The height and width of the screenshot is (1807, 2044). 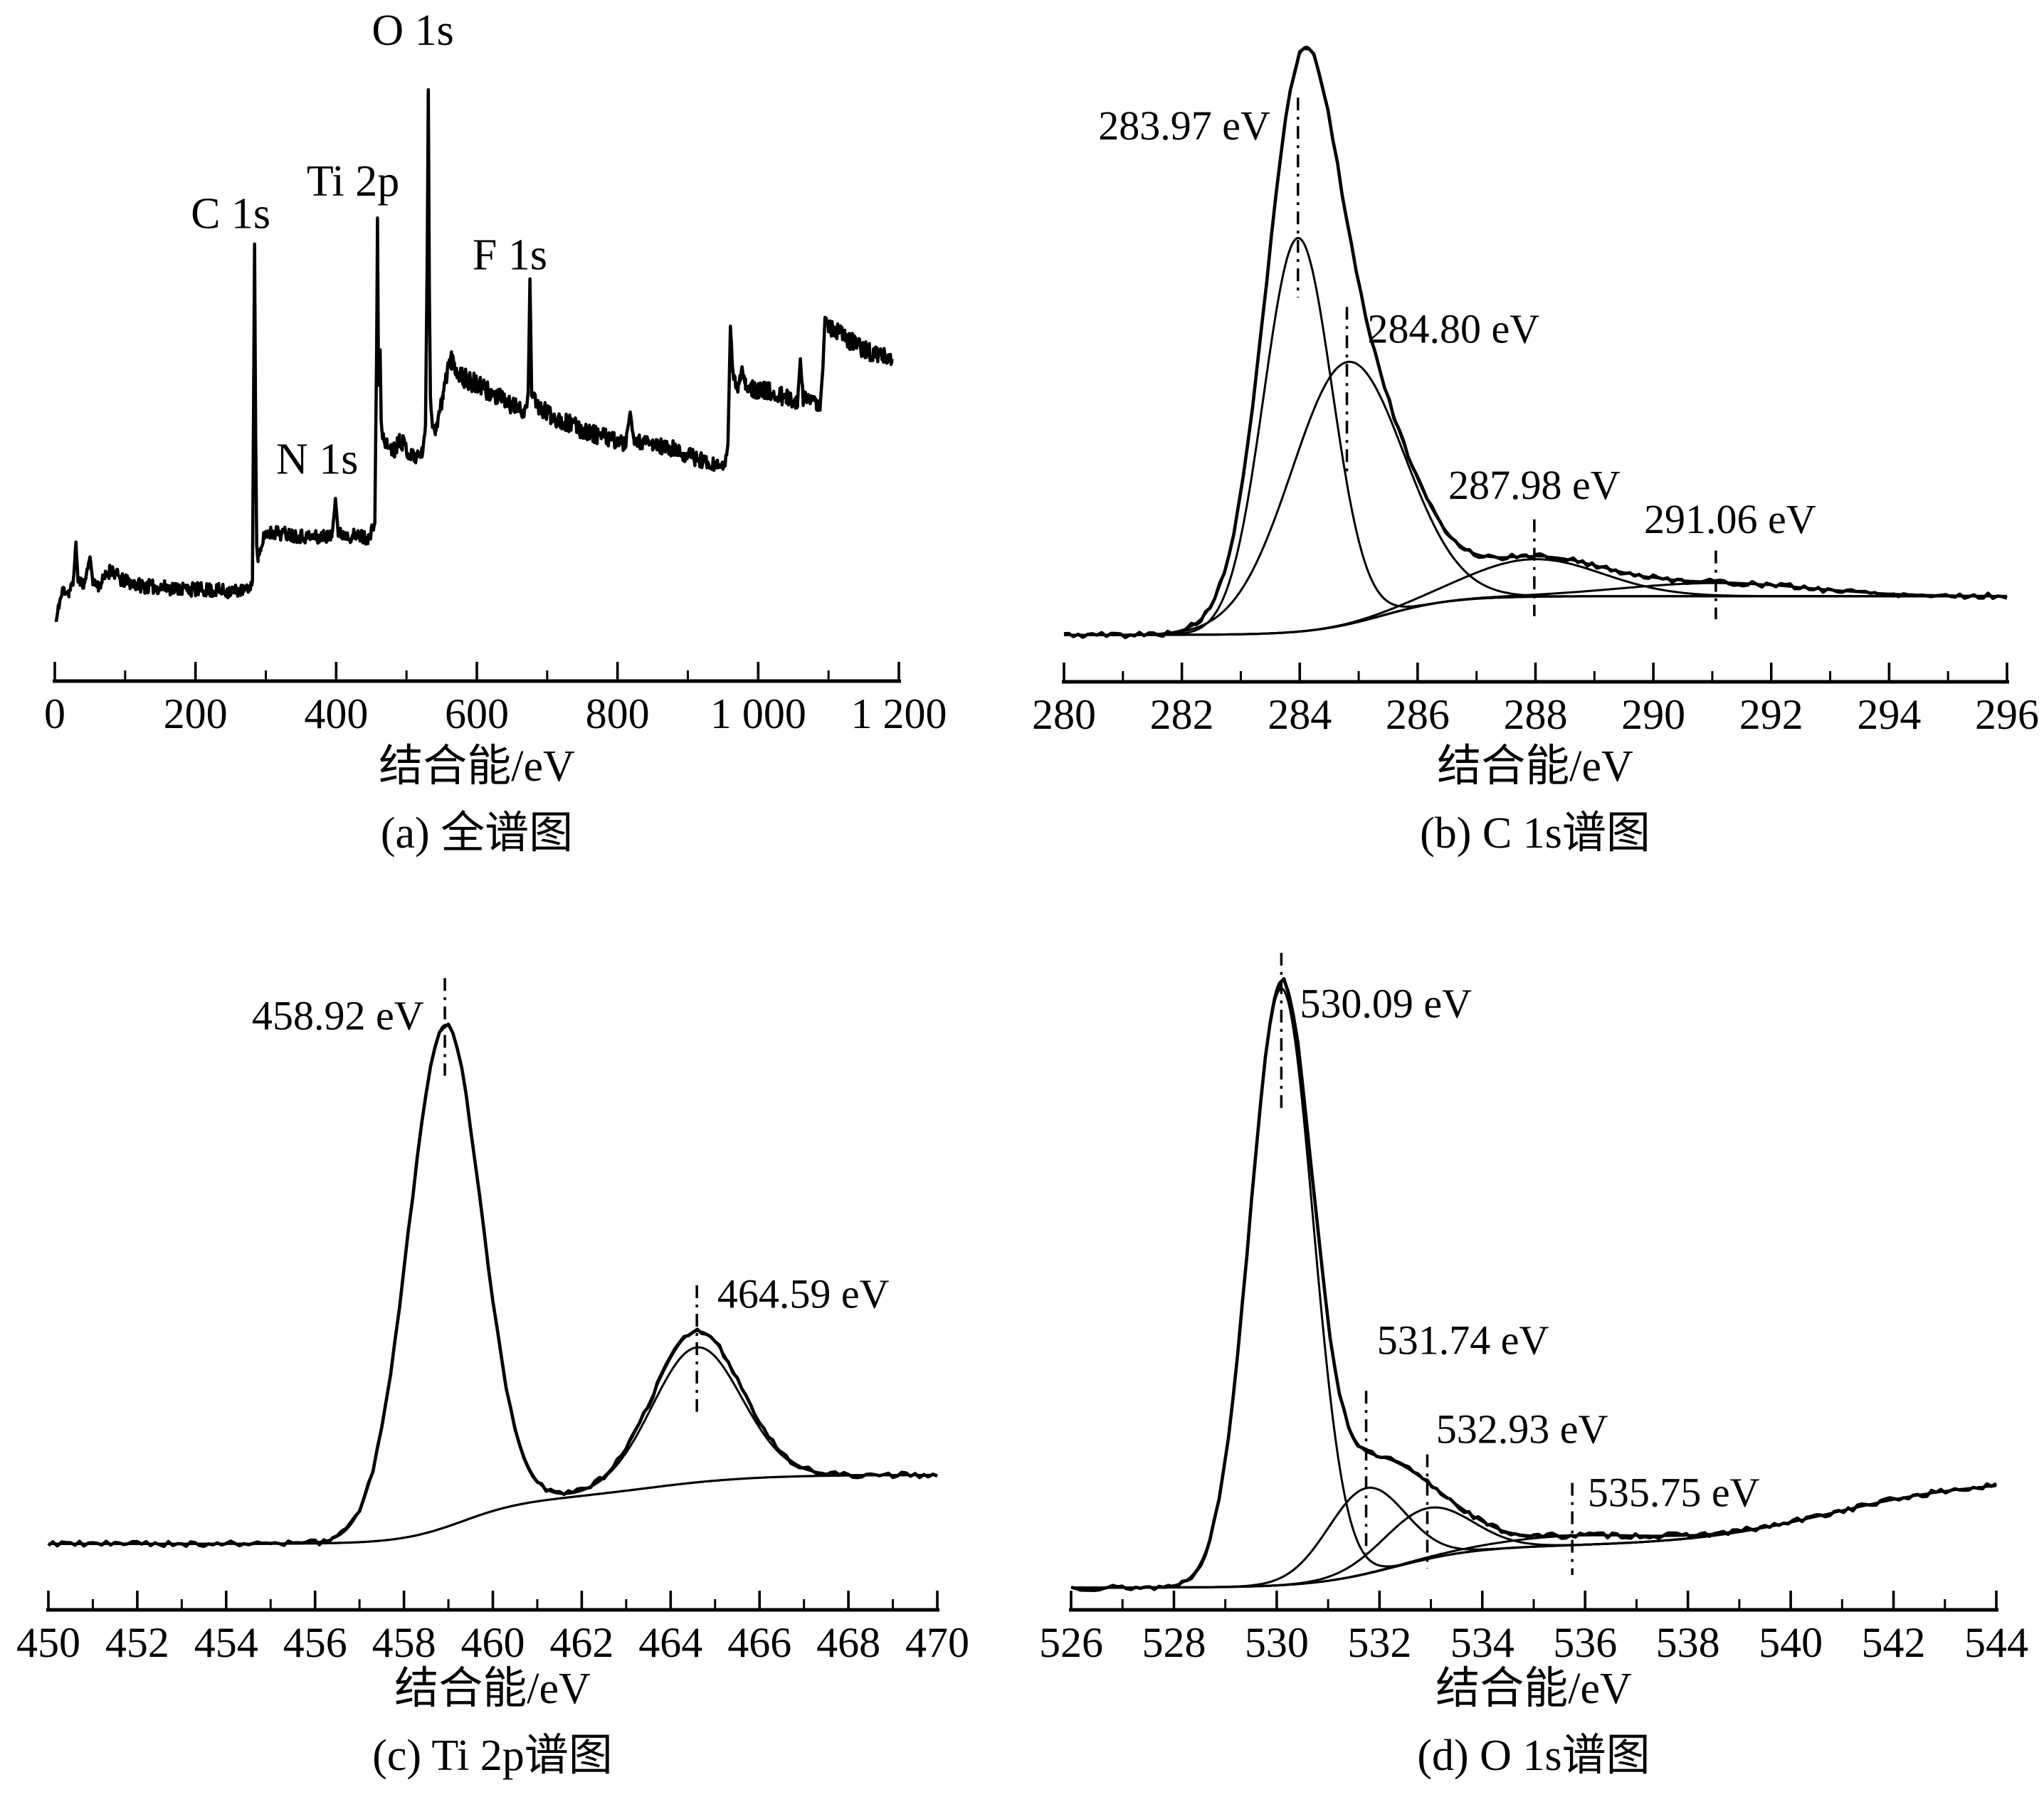 I want to click on tick-label: 0, so click(x=54, y=713).